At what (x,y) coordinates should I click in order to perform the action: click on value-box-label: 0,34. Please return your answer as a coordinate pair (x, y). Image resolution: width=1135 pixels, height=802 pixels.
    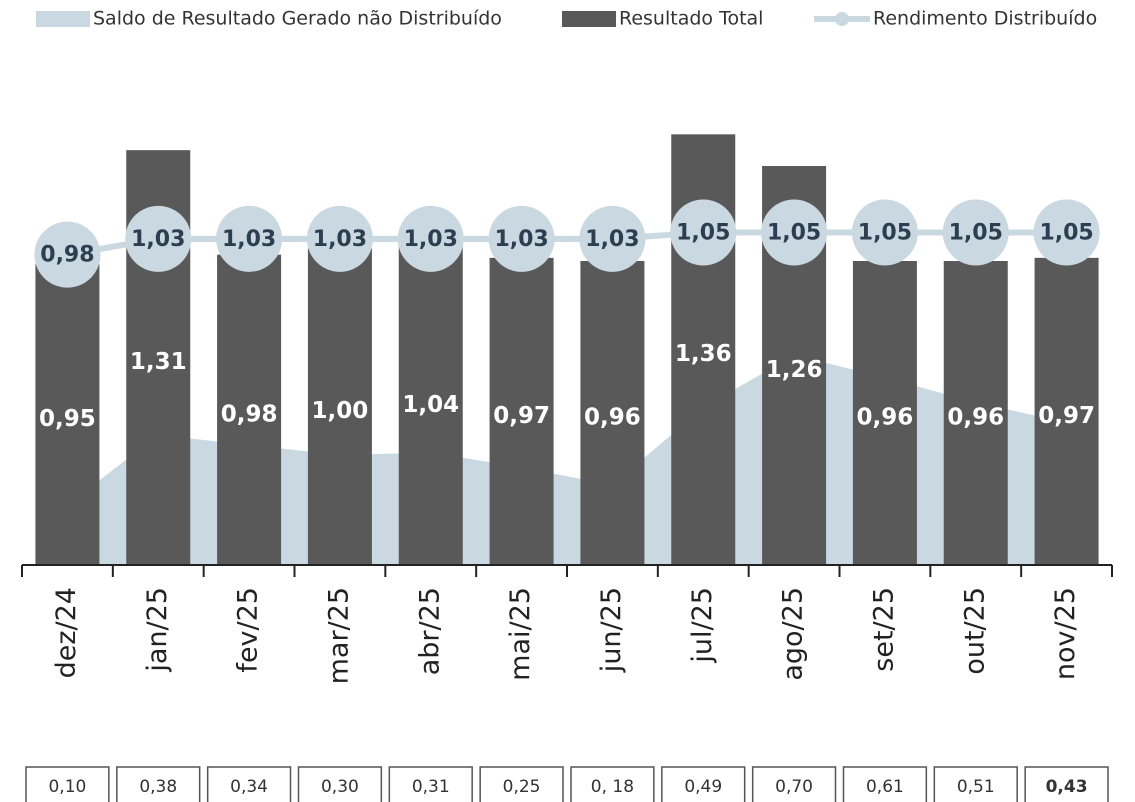
    Looking at the image, I should click on (249, 787).